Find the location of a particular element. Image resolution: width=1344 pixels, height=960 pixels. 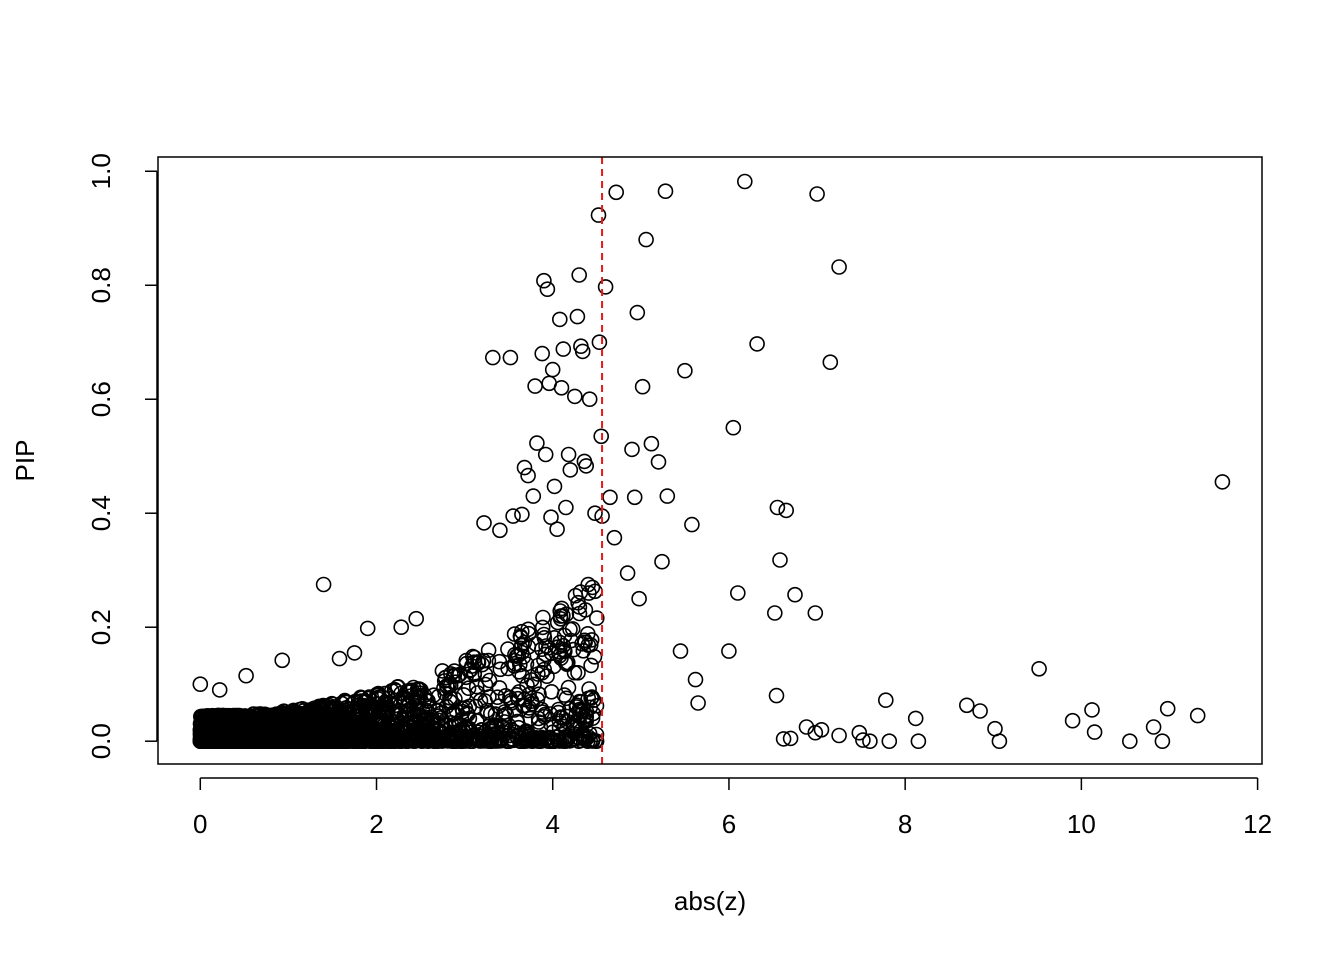

x-tick-label: 8 is located at coordinates (905, 824).